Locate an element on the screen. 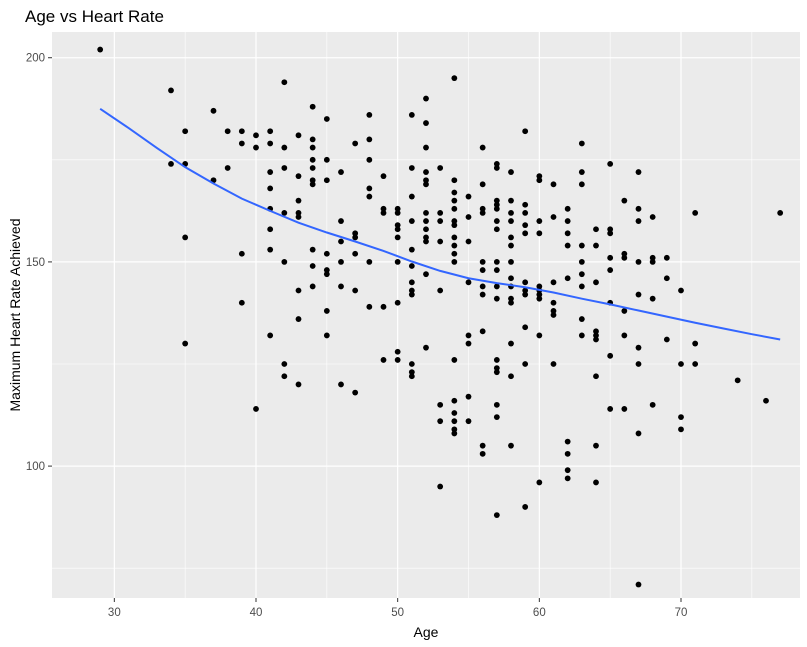  x-tick-label: 50 is located at coordinates (397, 613).